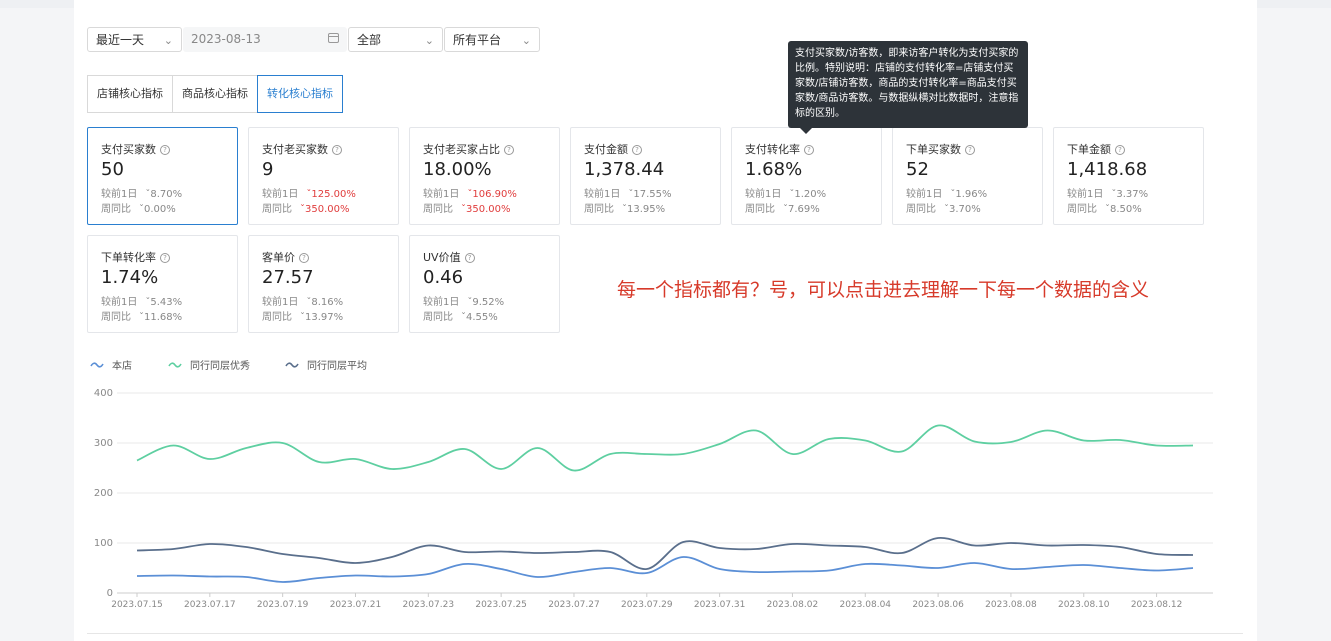 This screenshot has width=1331, height=641. Describe the element at coordinates (917, 169) in the screenshot. I see `metric-value: 52` at that location.